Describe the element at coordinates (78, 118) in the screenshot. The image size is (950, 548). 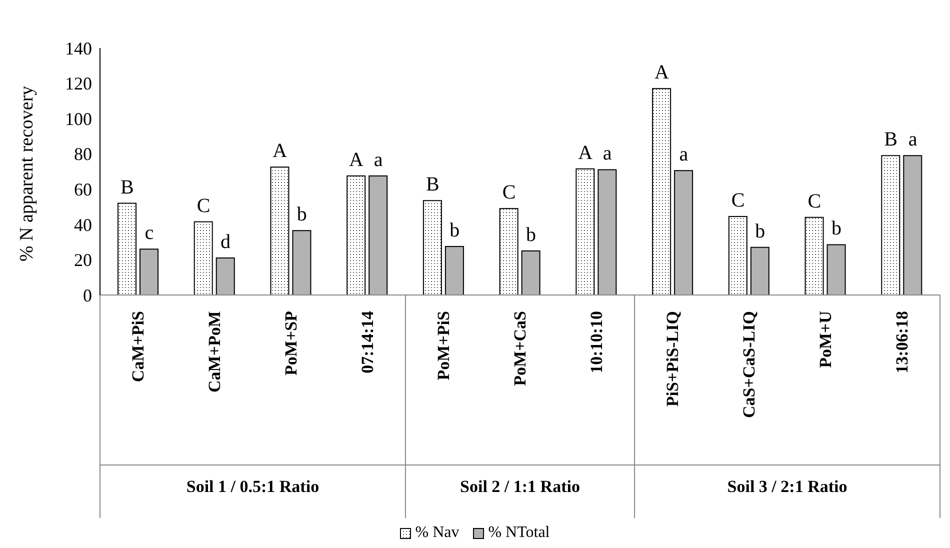
I see `y-tick-label: 100` at that location.